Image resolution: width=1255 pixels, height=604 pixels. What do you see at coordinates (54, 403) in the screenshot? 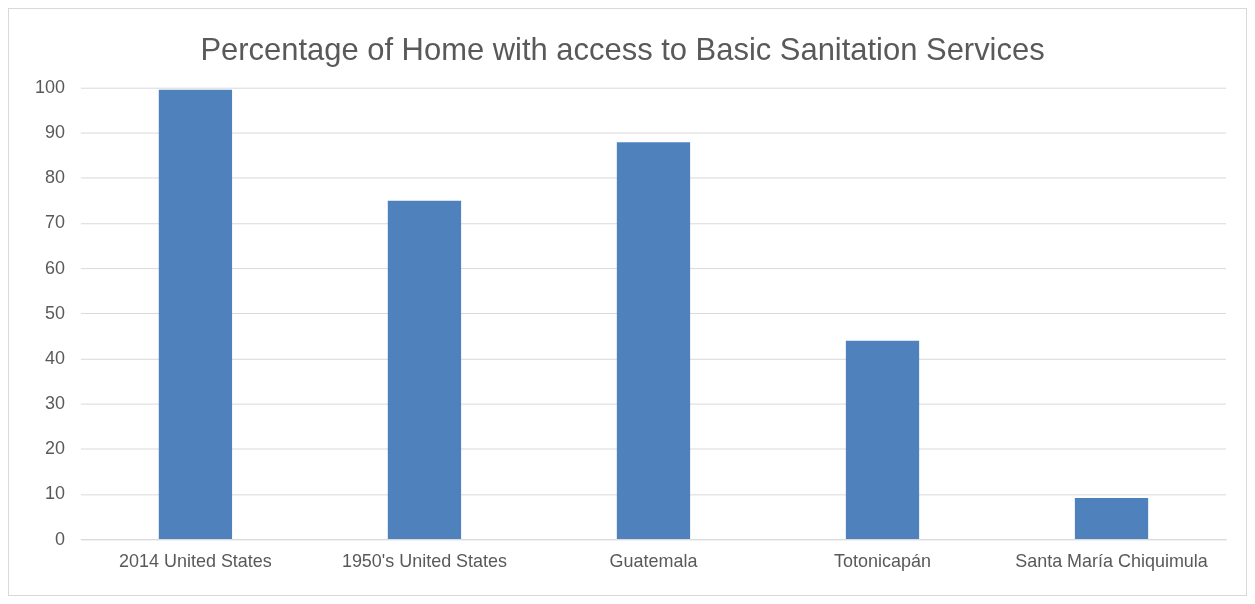
I see `y-tick-label: 30` at bounding box center [54, 403].